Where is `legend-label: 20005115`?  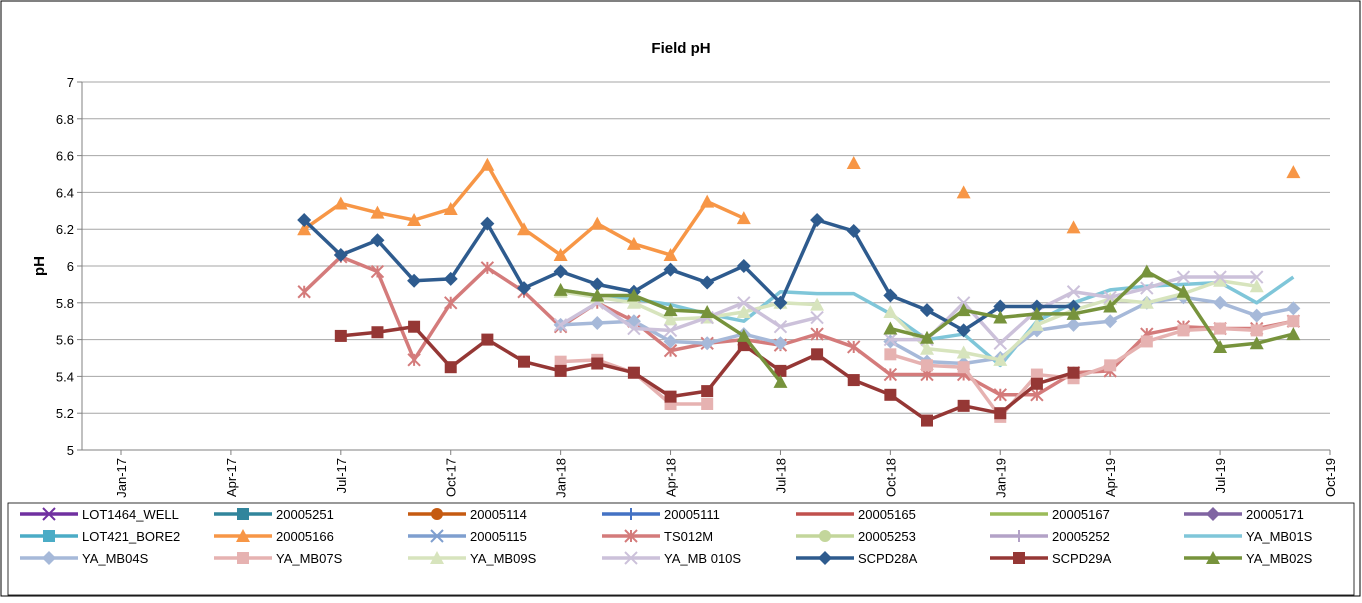 legend-label: 20005115 is located at coordinates (498, 536).